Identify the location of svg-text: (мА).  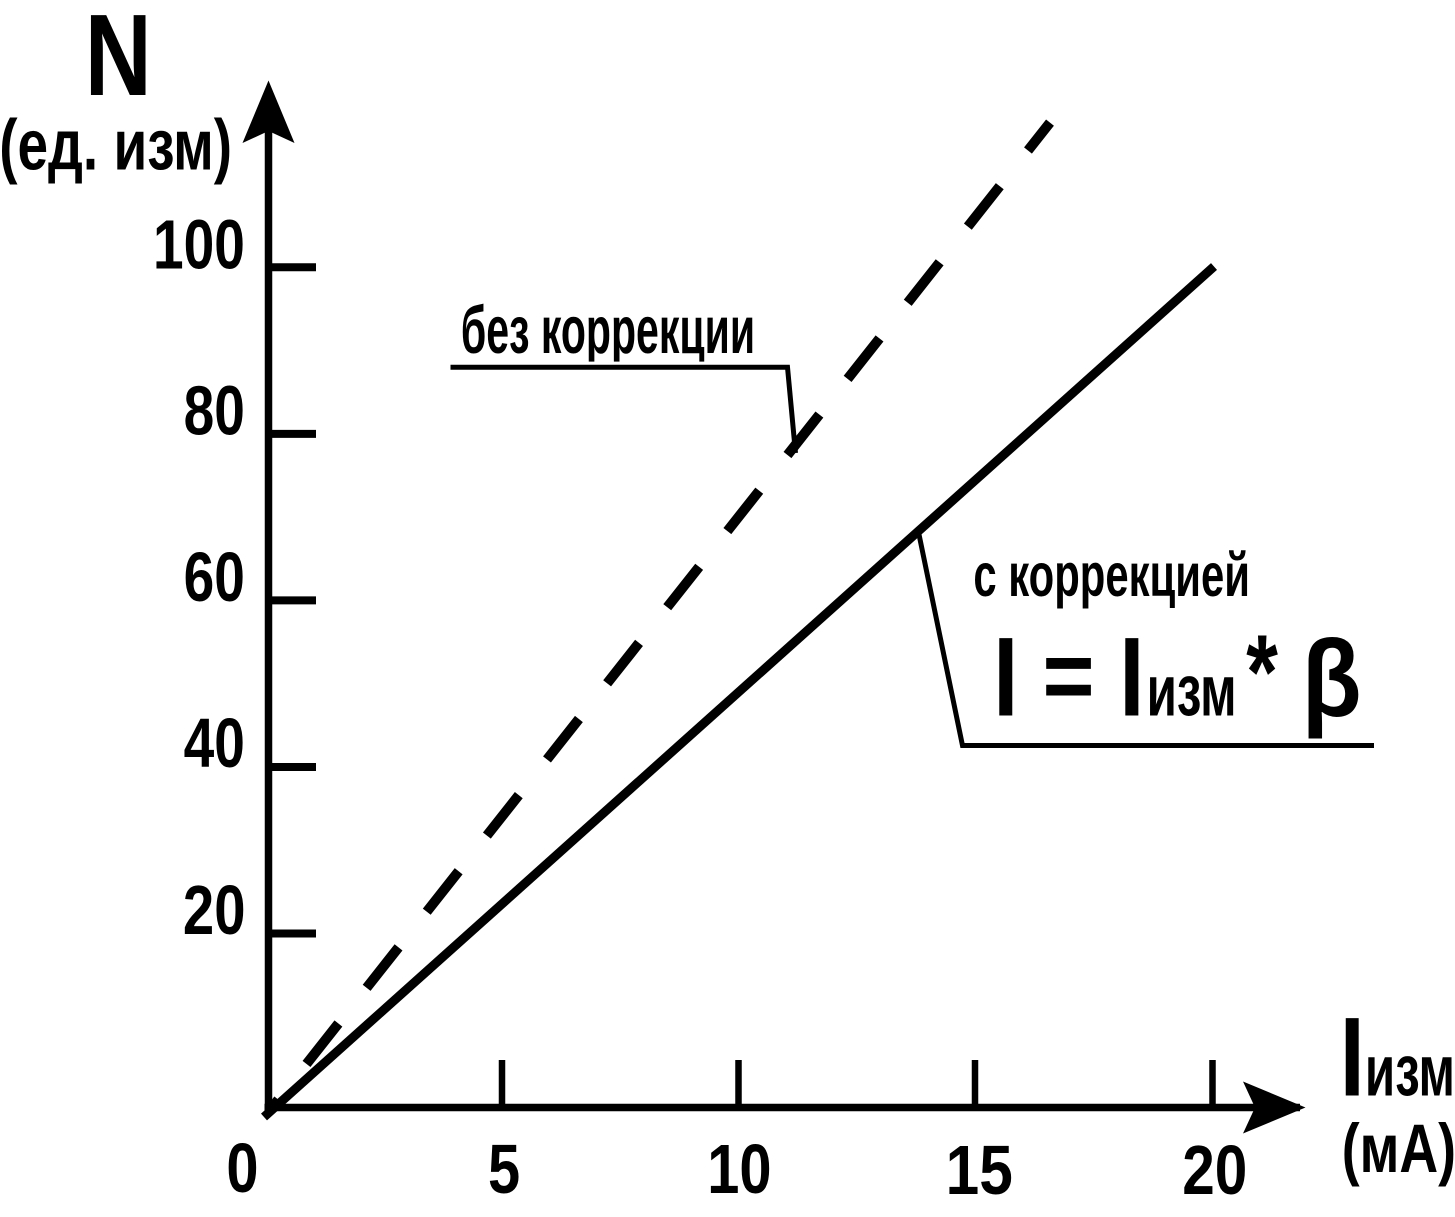
(1398, 1149).